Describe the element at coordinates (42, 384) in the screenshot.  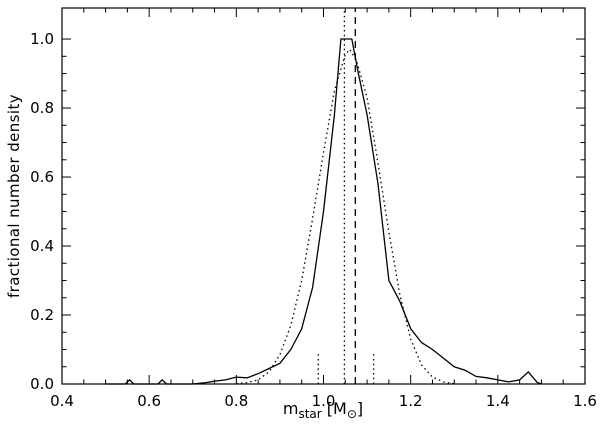
I see `y-tick-label: 0.0` at that location.